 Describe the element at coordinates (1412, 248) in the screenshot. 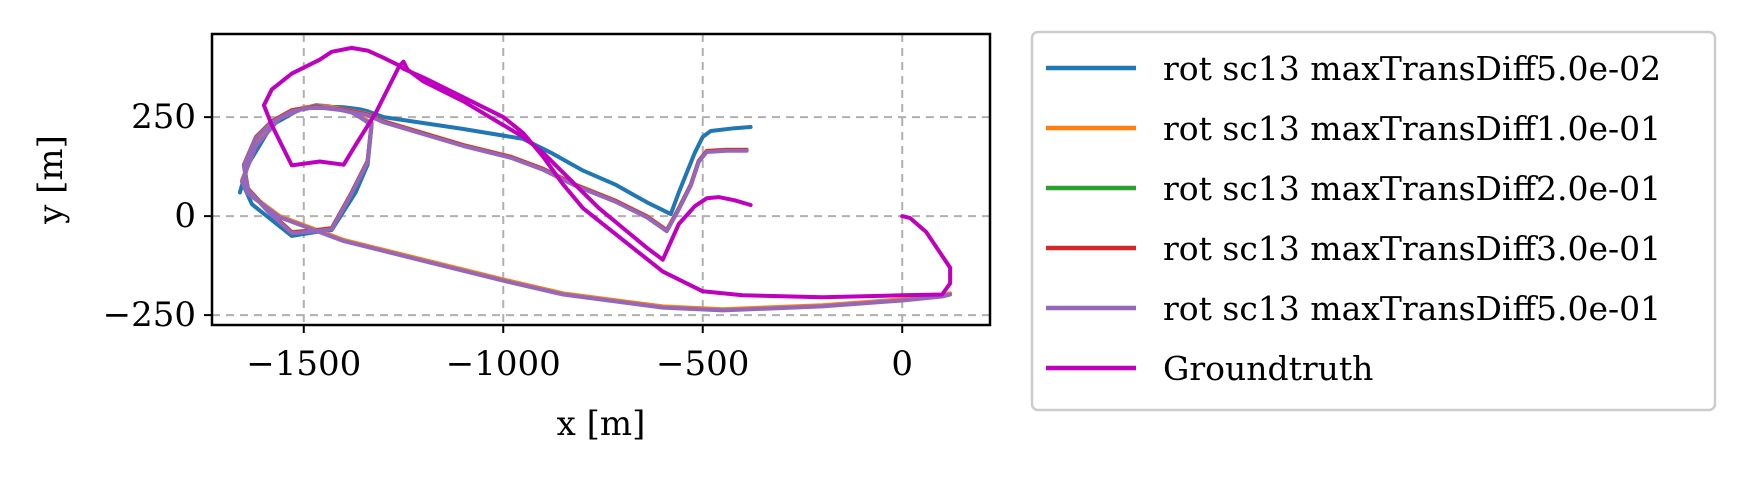

I see `legend-label: rot sc13 maxTransDiff3.0e-01` at that location.